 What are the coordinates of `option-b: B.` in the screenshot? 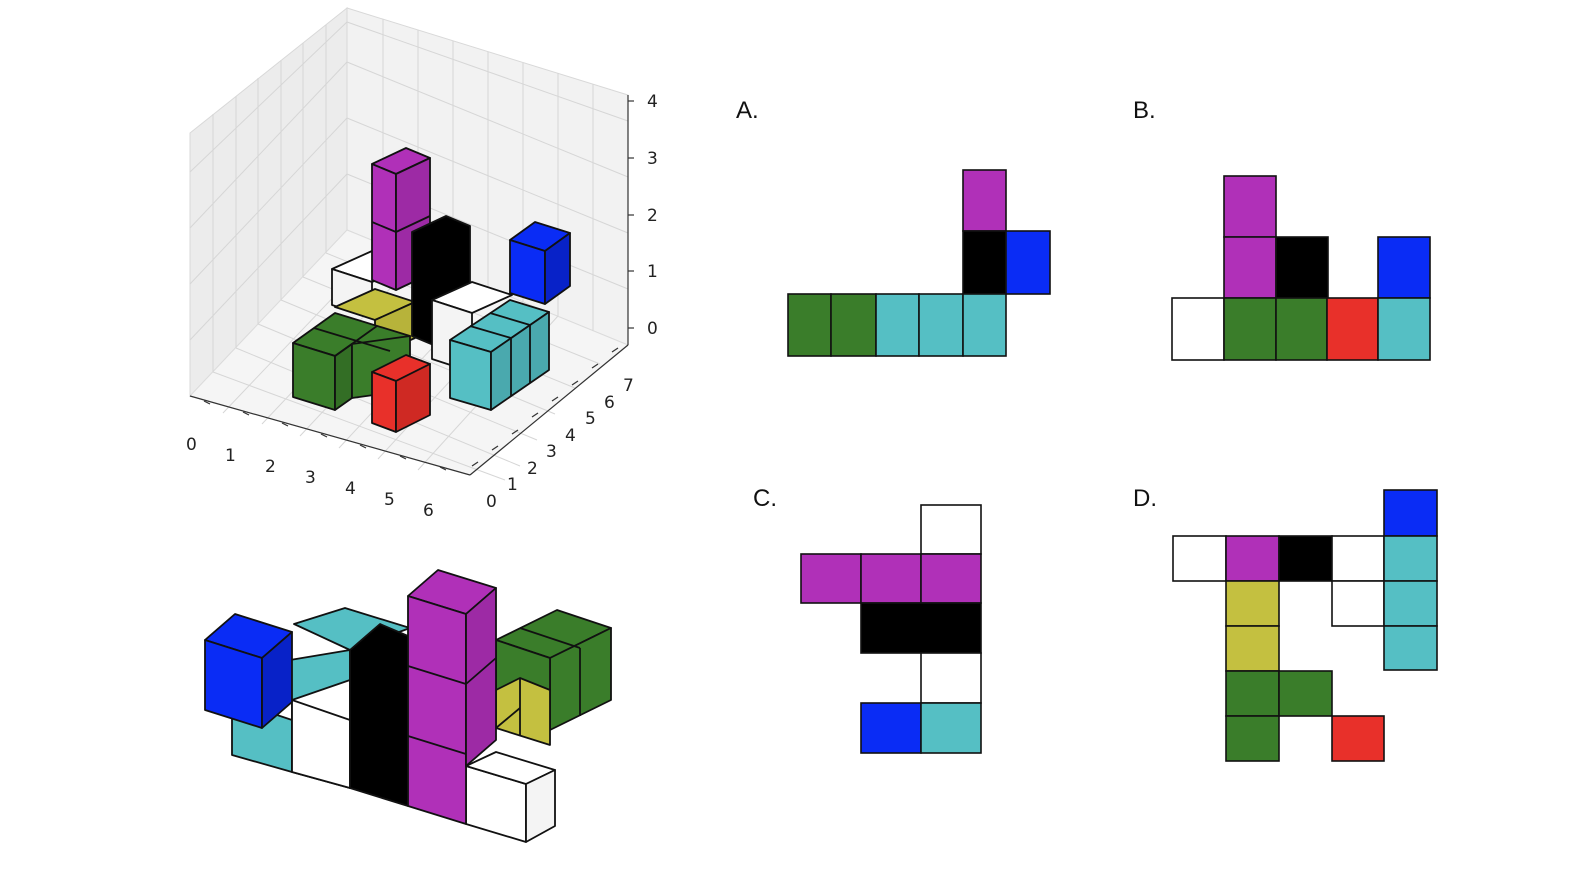 It's located at (1282, 229).